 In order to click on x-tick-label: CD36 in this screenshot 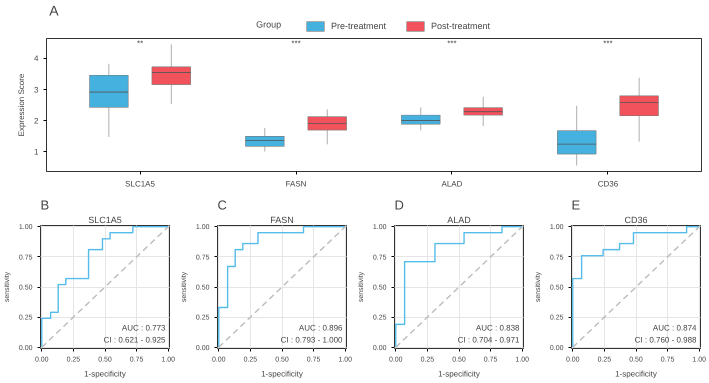, I will do `click(608, 184)`.